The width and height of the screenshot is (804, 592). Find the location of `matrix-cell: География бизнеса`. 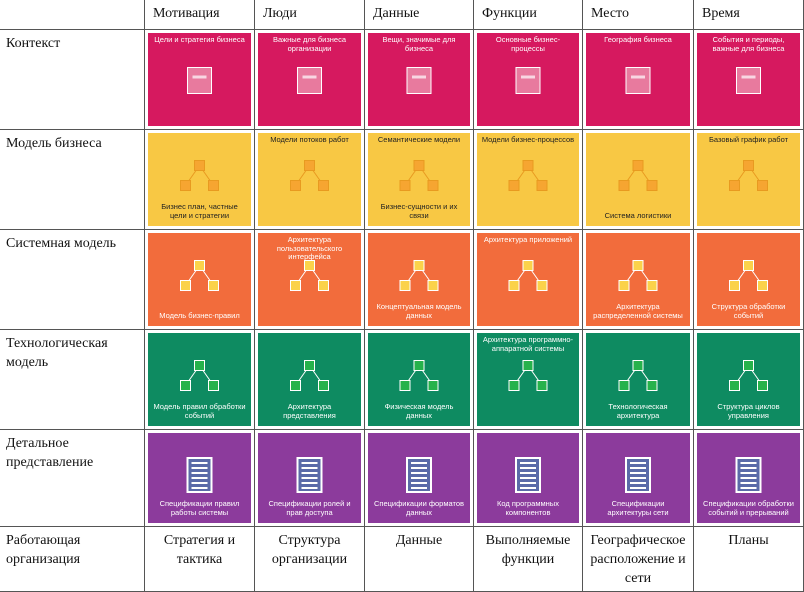

matrix-cell: География бизнеса is located at coordinates (638, 80).